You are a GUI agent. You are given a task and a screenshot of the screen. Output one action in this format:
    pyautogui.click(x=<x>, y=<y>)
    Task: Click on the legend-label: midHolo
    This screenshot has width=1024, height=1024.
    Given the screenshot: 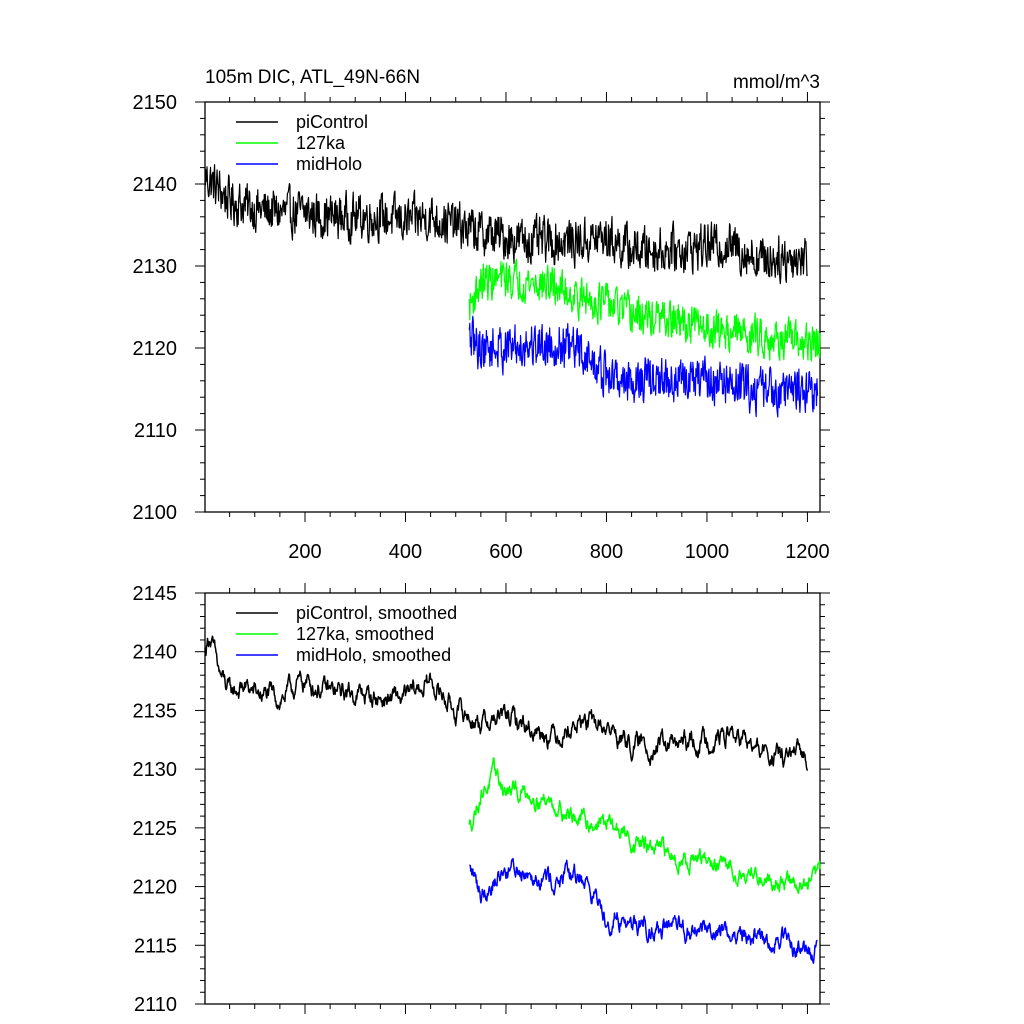 What is the action you would take?
    pyautogui.click(x=329, y=164)
    